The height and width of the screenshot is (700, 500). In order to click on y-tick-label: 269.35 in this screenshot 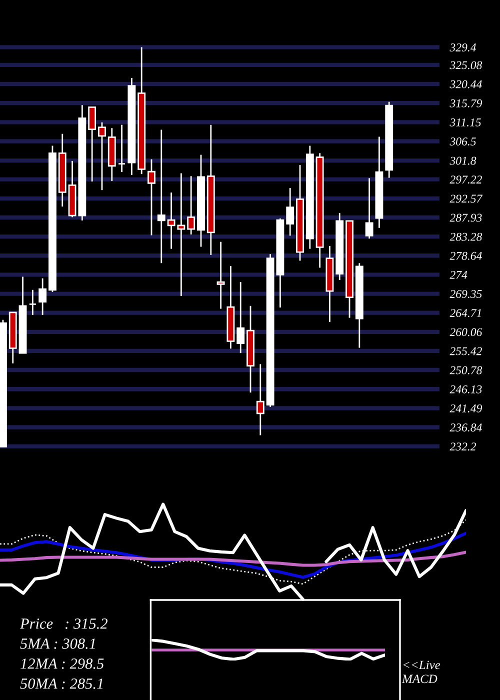, I will do `click(466, 294)`.